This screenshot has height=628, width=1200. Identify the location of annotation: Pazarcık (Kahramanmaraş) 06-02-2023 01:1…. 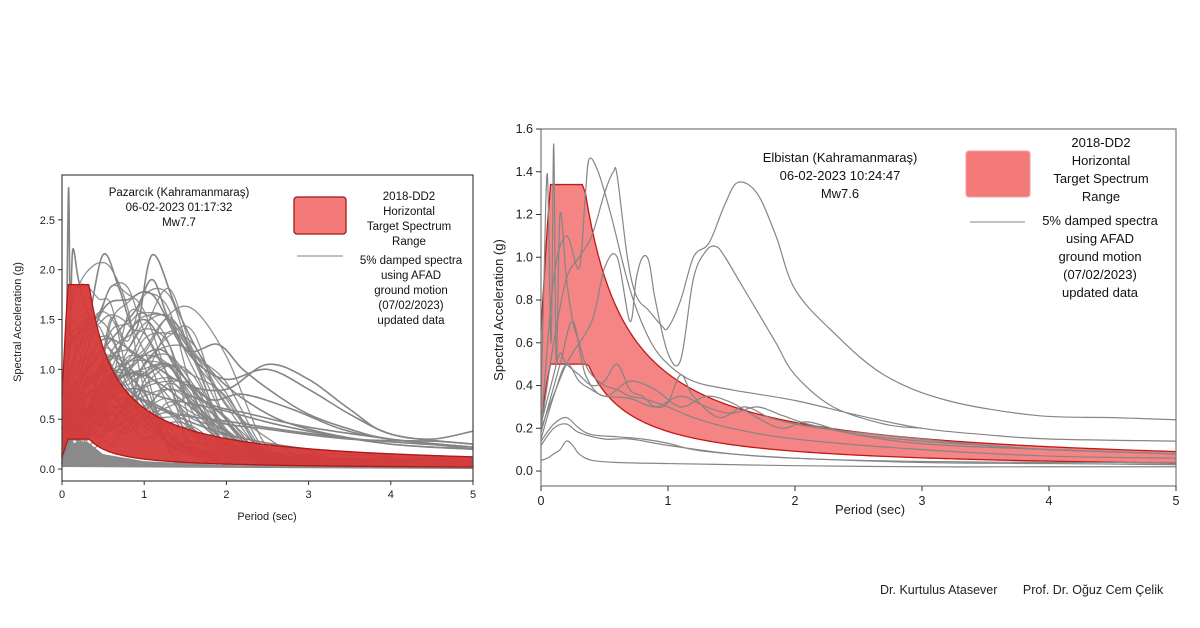
(179, 208).